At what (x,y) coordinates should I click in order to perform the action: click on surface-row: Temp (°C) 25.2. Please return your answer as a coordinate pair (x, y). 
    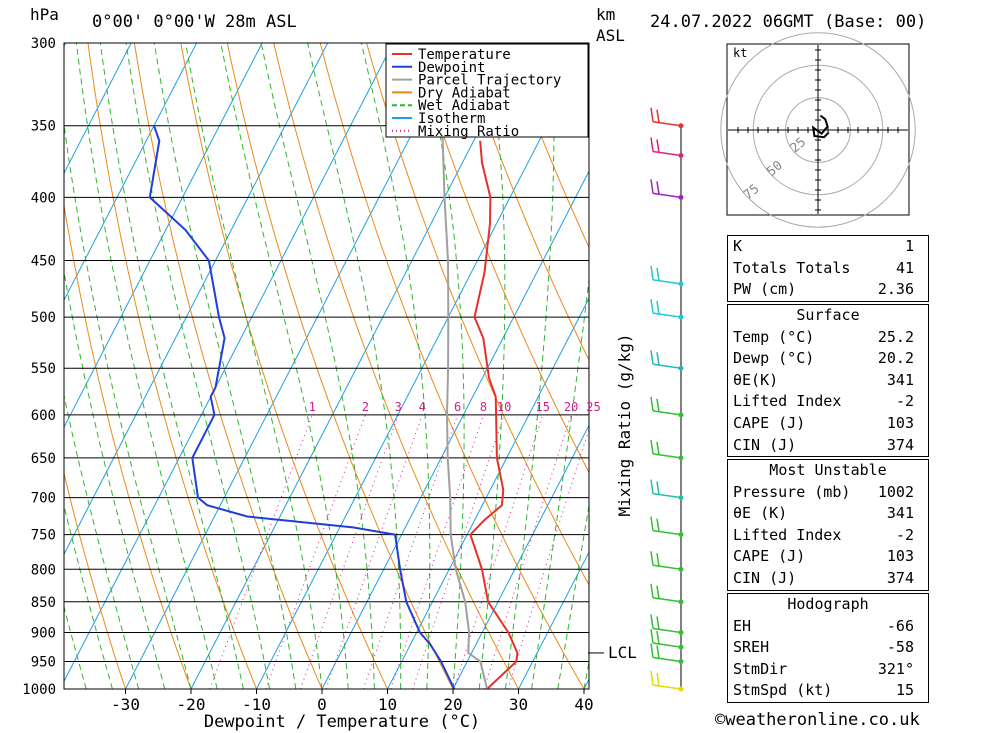
    Looking at the image, I should click on (823, 336).